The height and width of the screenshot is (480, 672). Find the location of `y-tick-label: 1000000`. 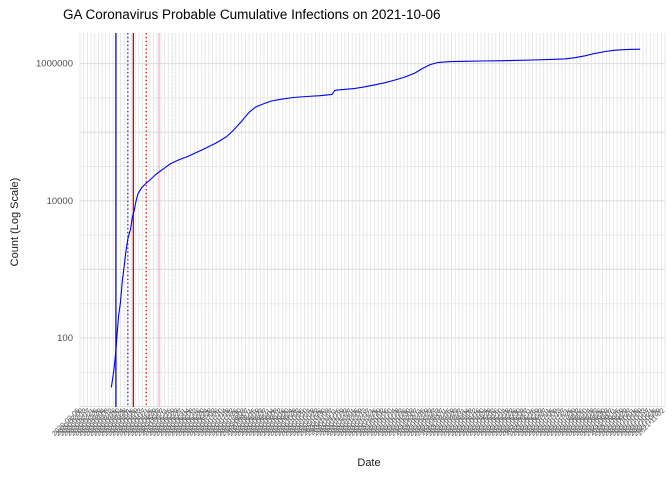

y-tick-label: 1000000 is located at coordinates (54, 64).